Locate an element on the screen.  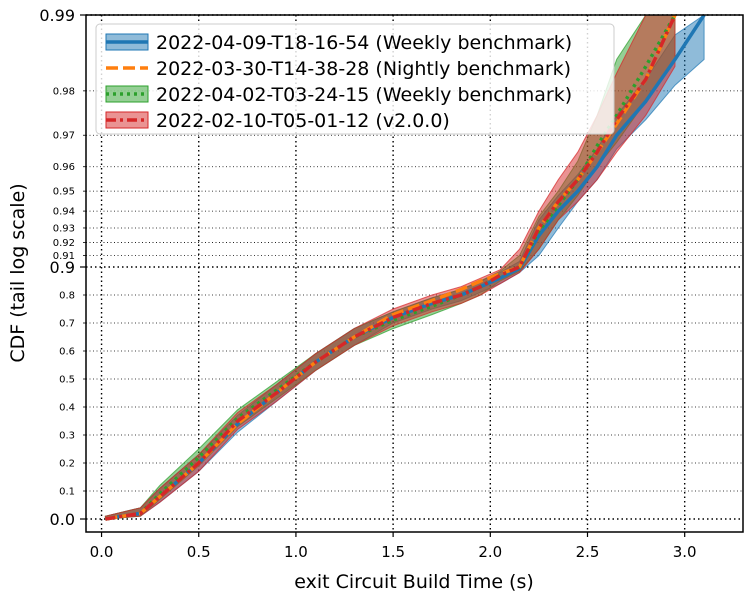
y-major-tick-label: 0.99 is located at coordinates (57, 15).